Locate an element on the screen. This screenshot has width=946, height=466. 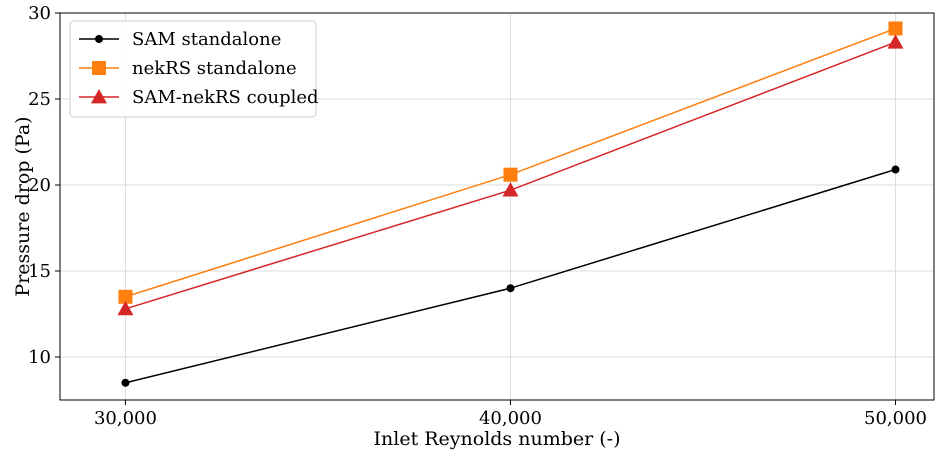
legend-label: nekRS standalone is located at coordinates (214, 68).